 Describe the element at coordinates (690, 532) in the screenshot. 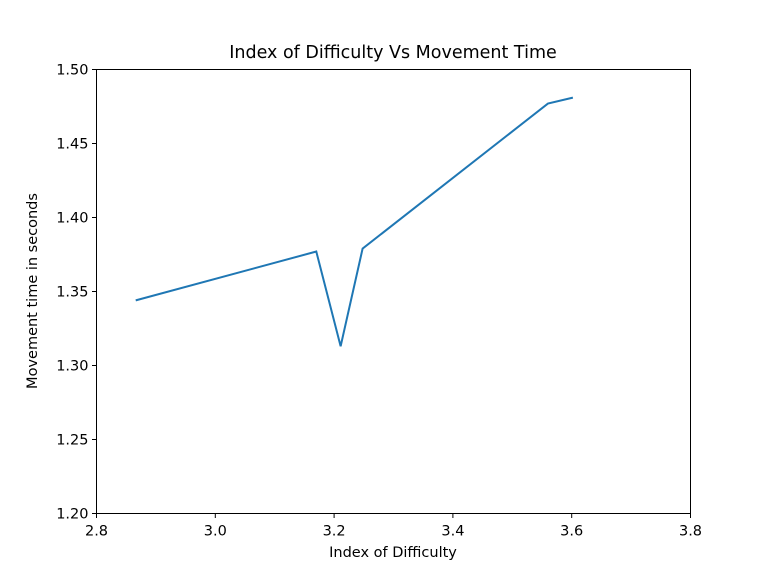

I see `x-tick-label: 3.8` at that location.